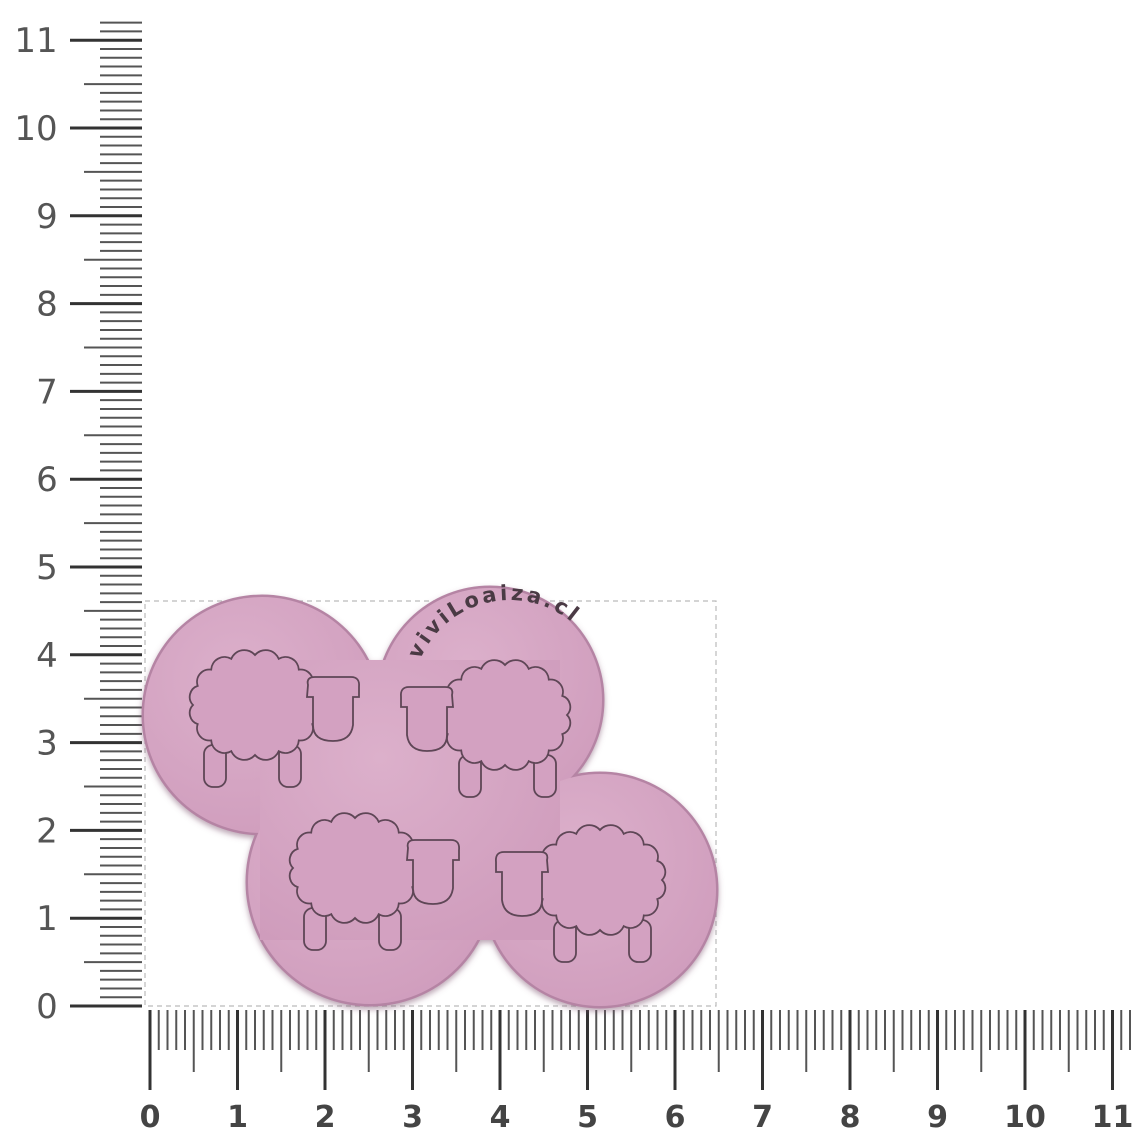 This screenshot has width=1140, height=1140. What do you see at coordinates (47, 480) in the screenshot?
I see `vertical-ruler-label: 6` at bounding box center [47, 480].